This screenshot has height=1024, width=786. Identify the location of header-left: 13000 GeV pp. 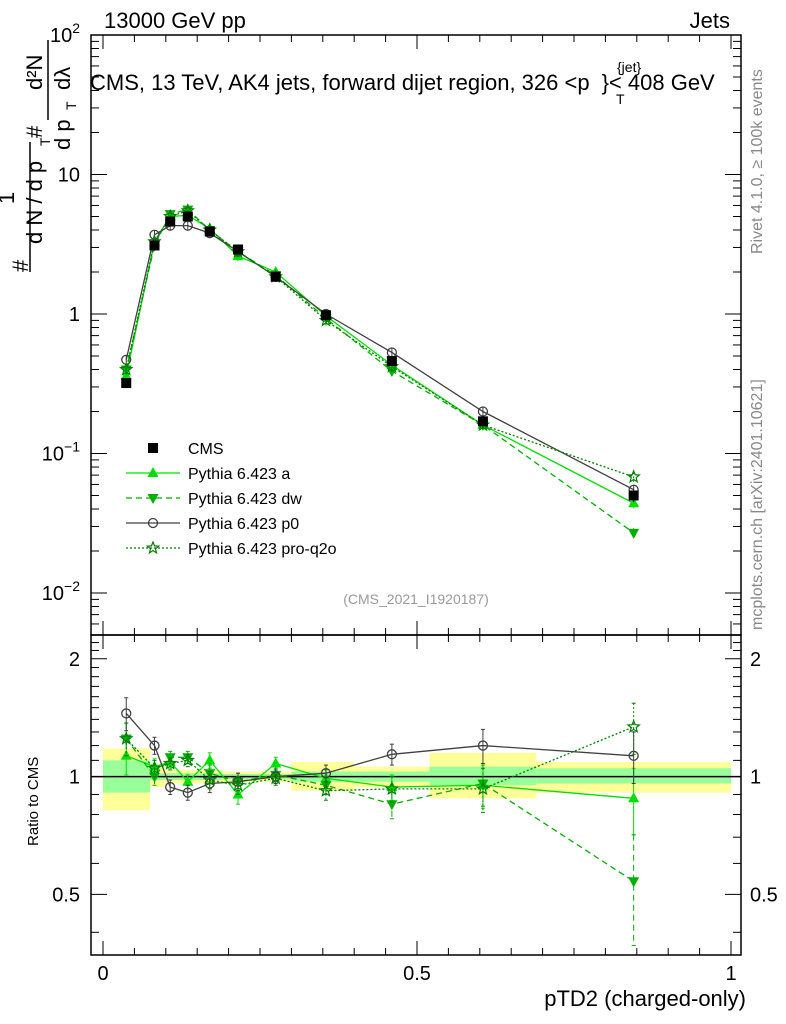
(175, 20).